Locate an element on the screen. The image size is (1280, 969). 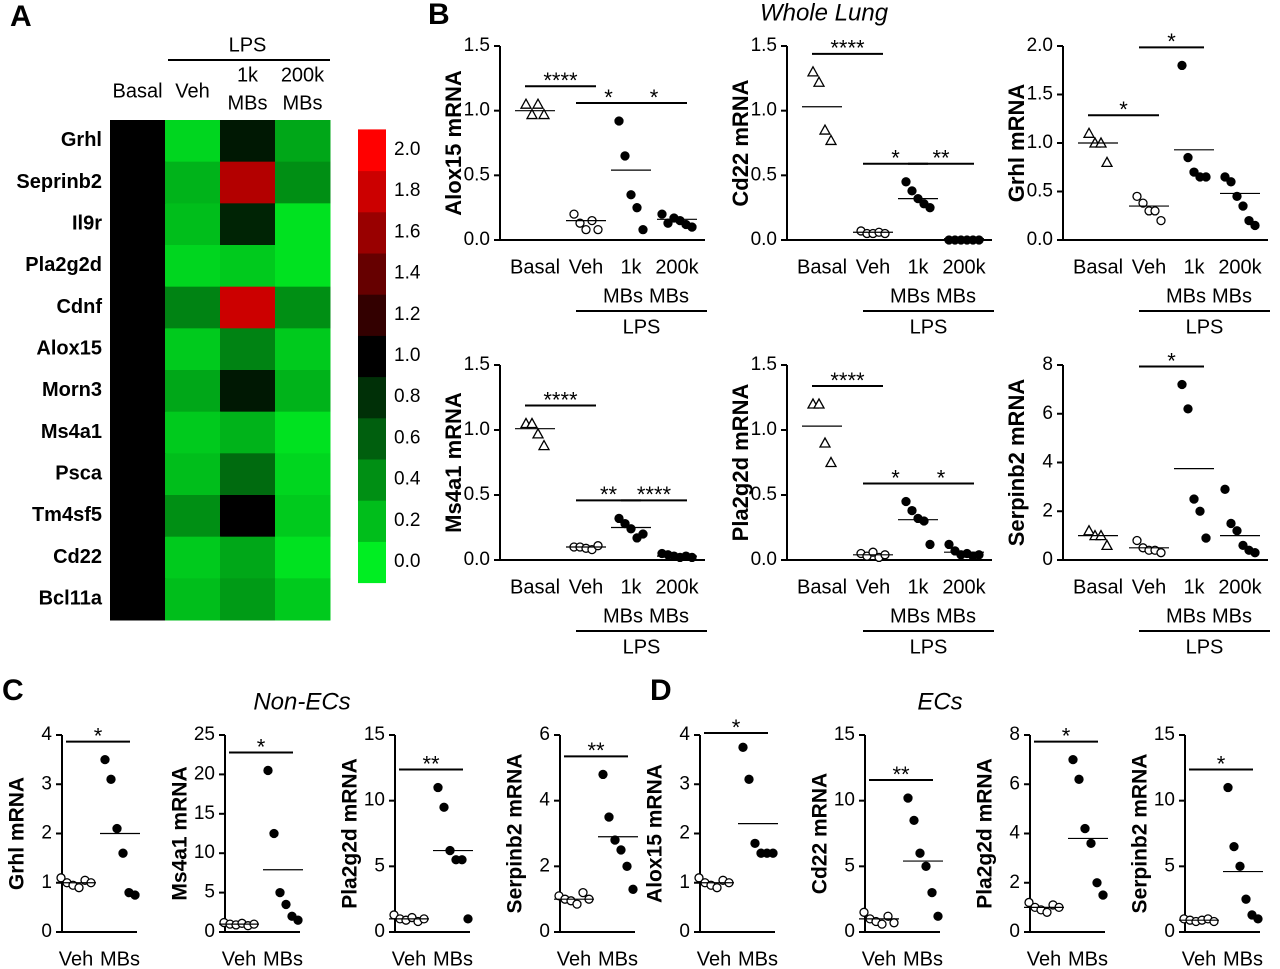
significance-label: **** is located at coordinates (654, 494).